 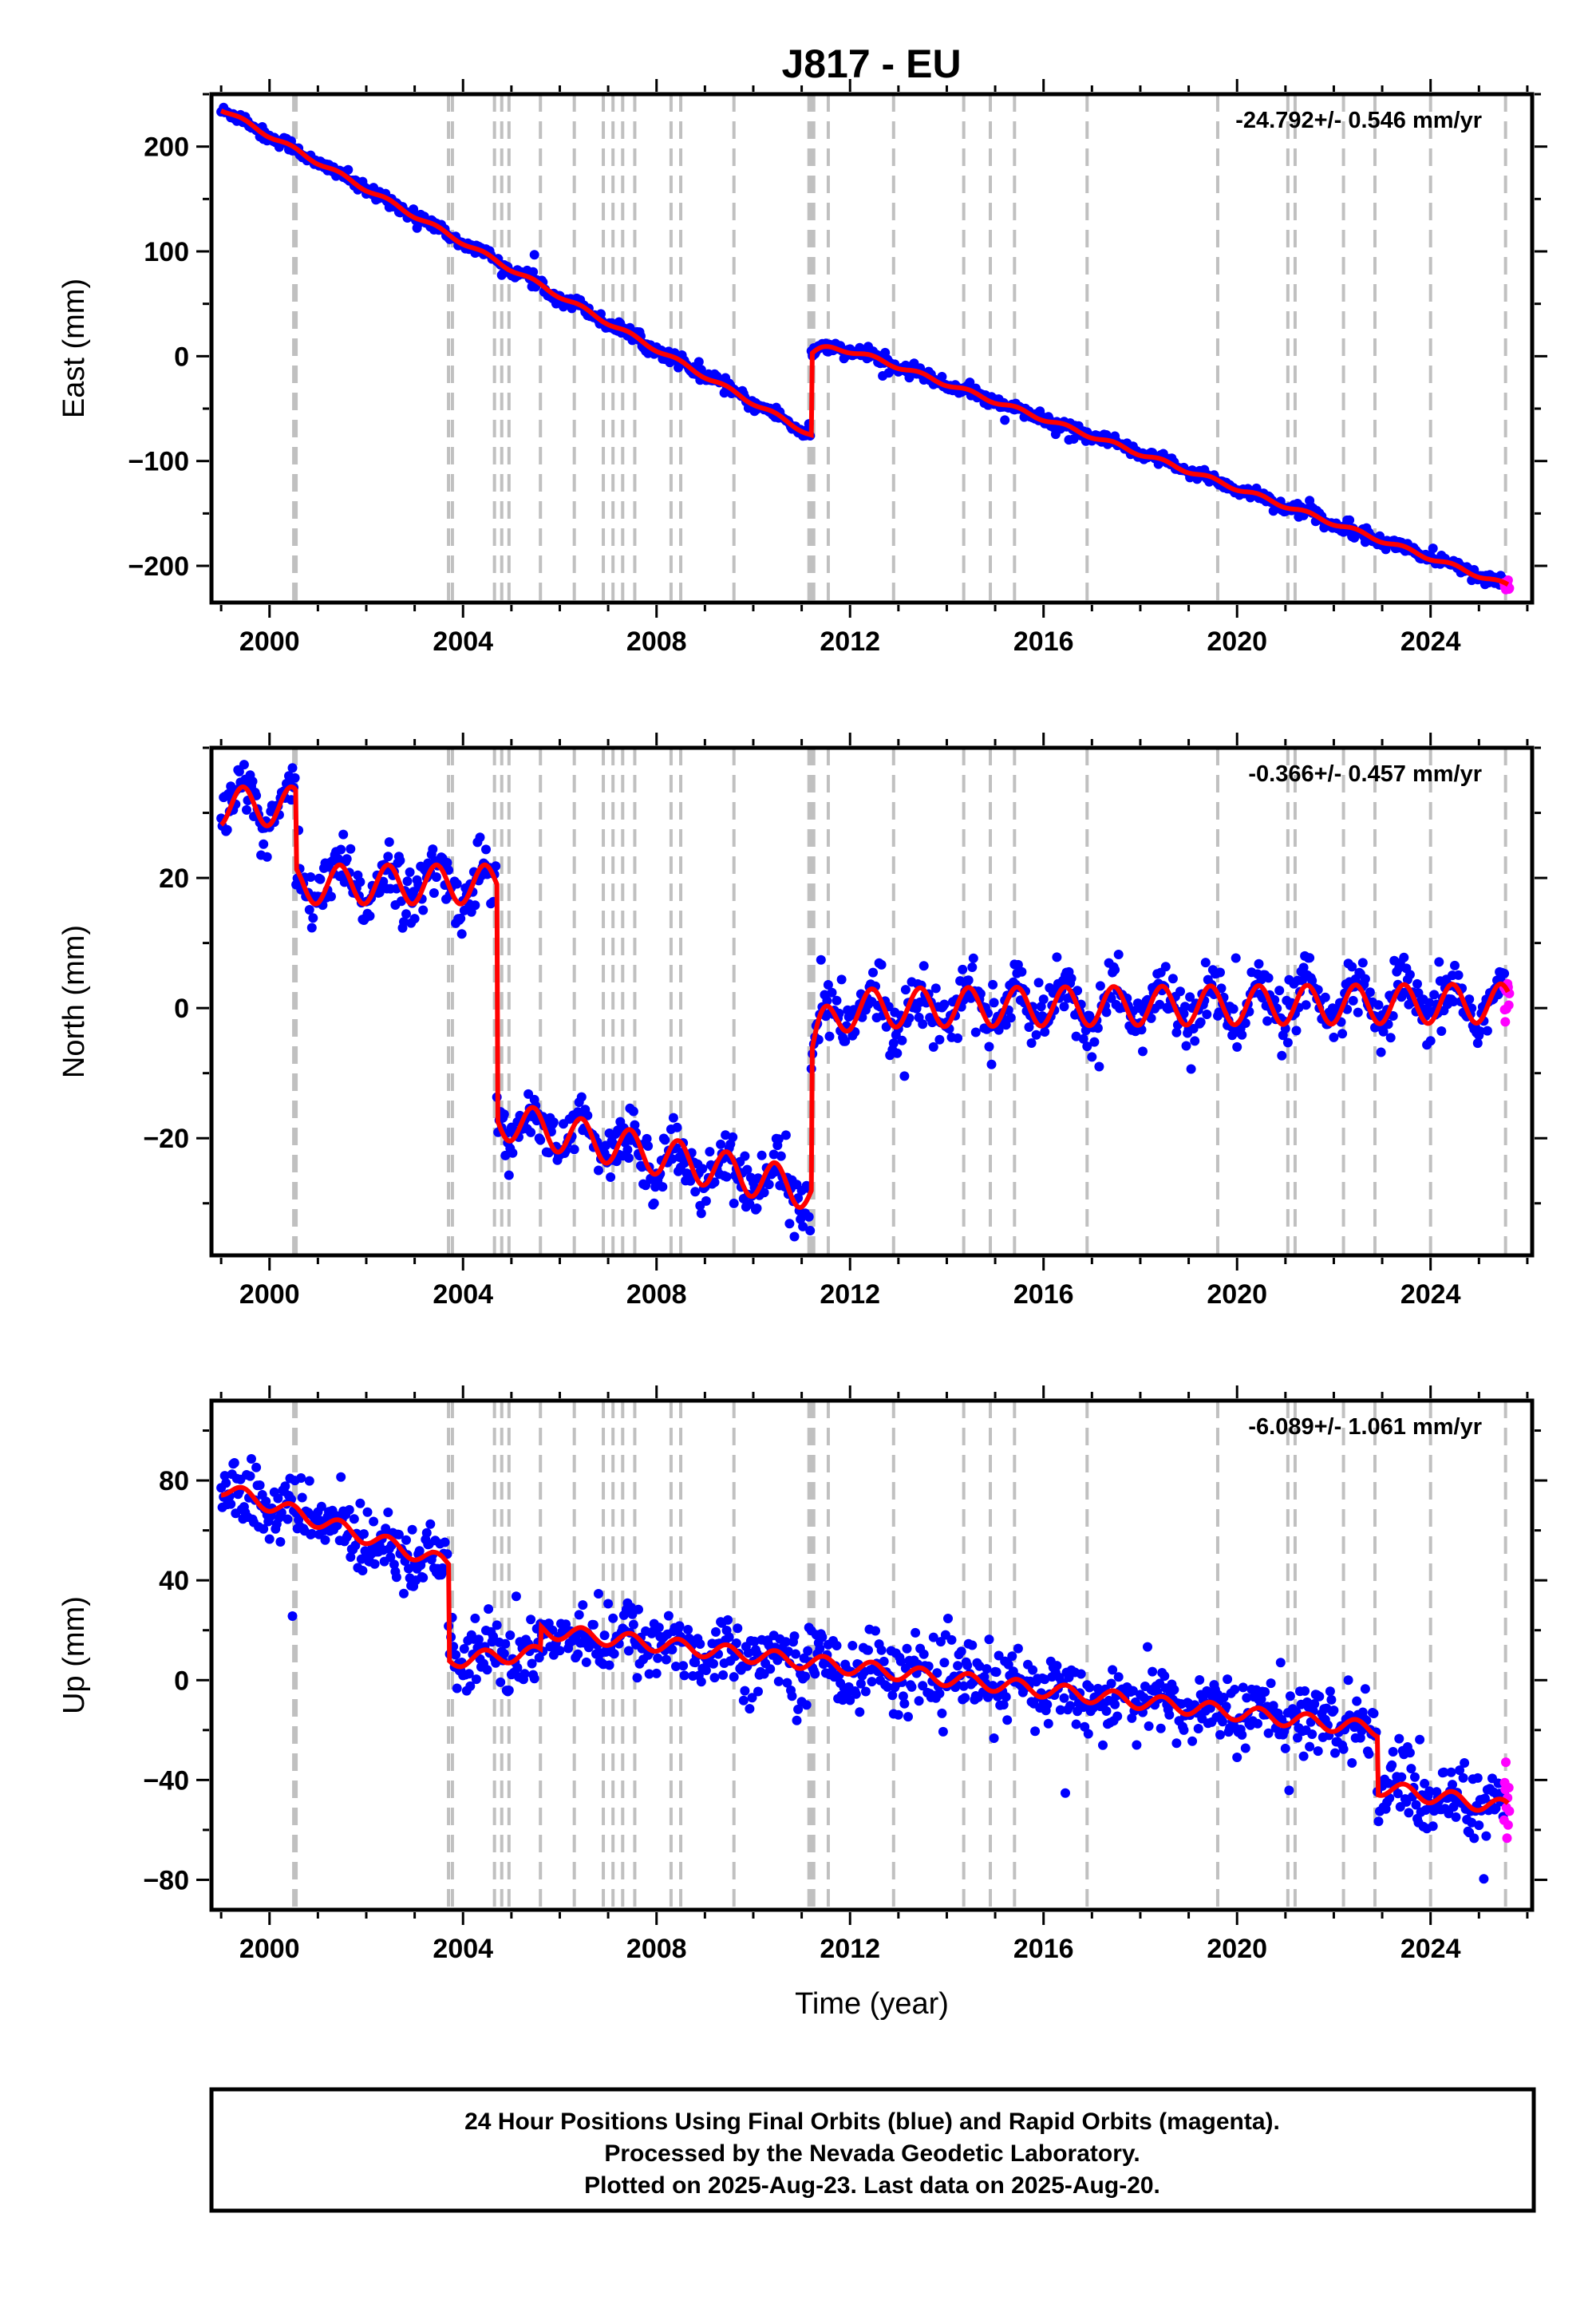 What do you see at coordinates (1509, 1811) in the screenshot?
I see `rapid-point` at bounding box center [1509, 1811].